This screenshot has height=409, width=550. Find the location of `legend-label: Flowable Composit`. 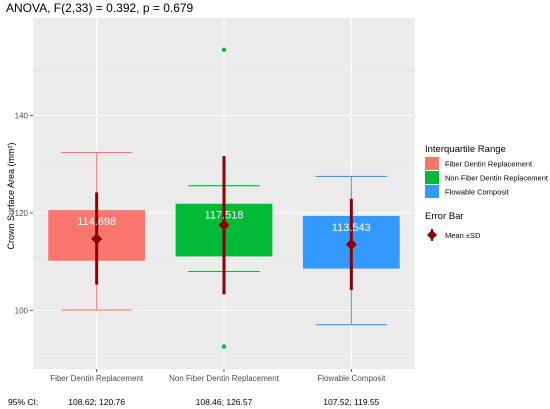

legend-label: Flowable Composit is located at coordinates (477, 192).